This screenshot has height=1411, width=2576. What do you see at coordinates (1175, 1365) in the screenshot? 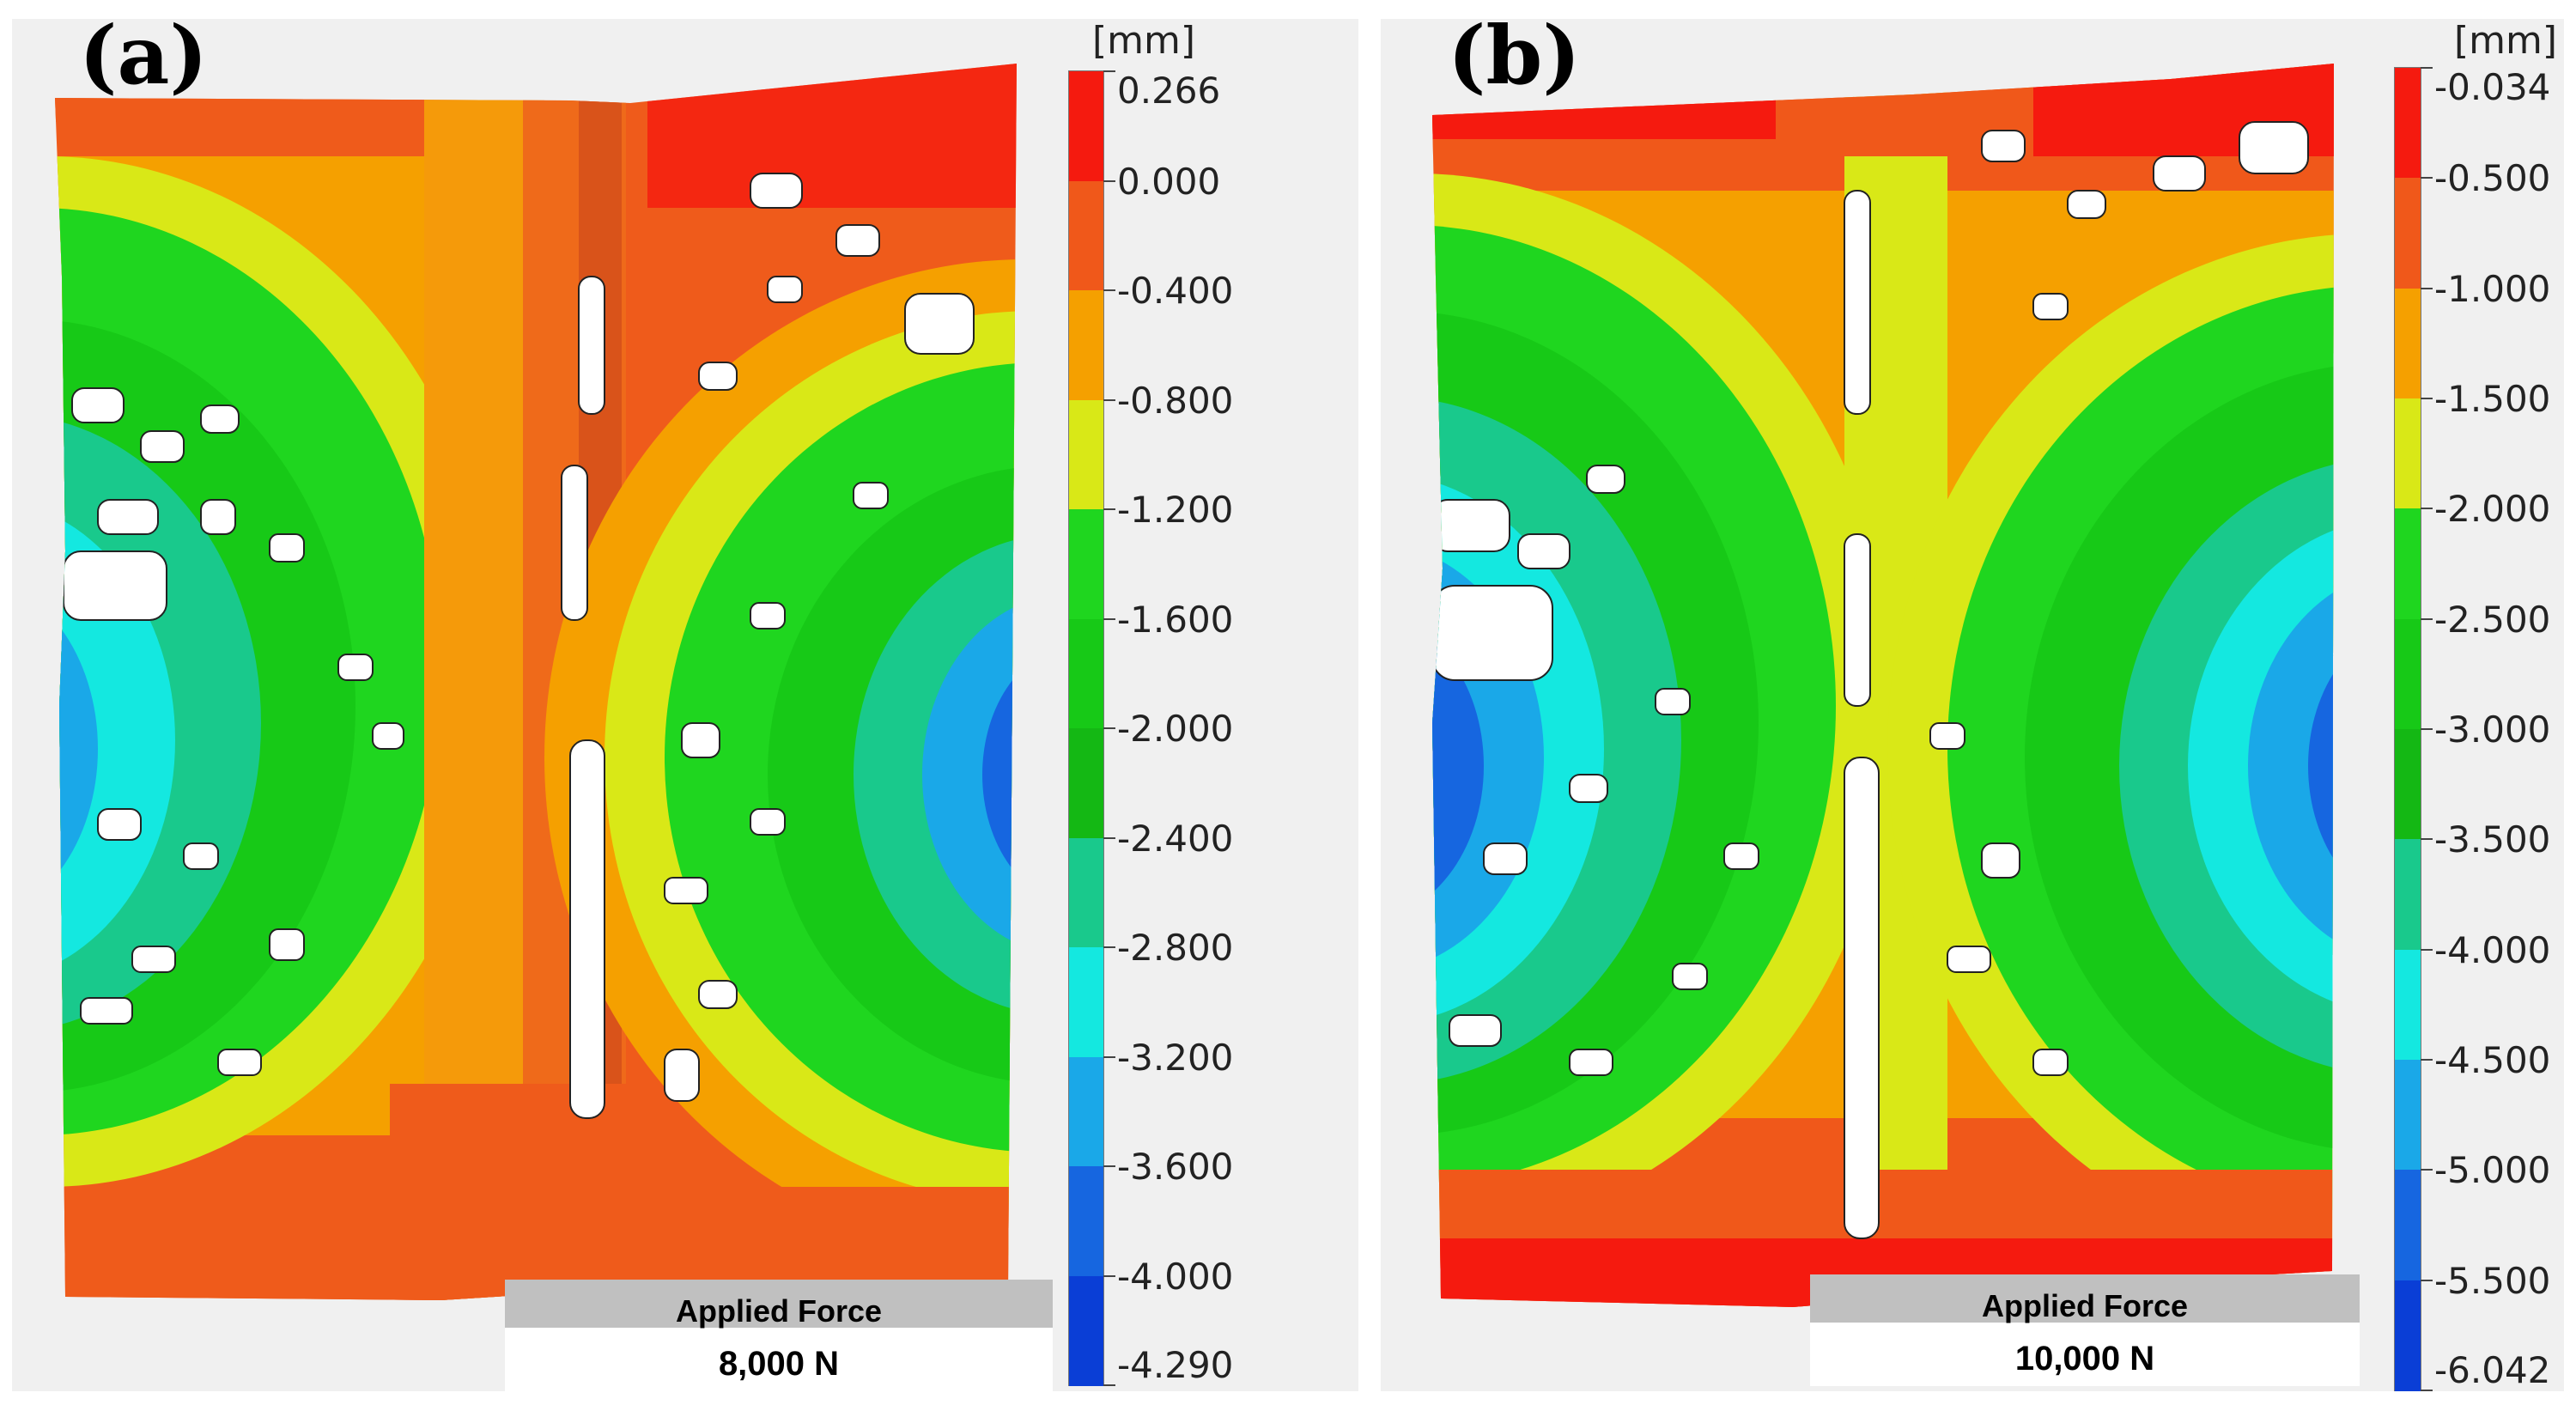
I see `colorbar-tick-label: -4.290` at bounding box center [1175, 1365].